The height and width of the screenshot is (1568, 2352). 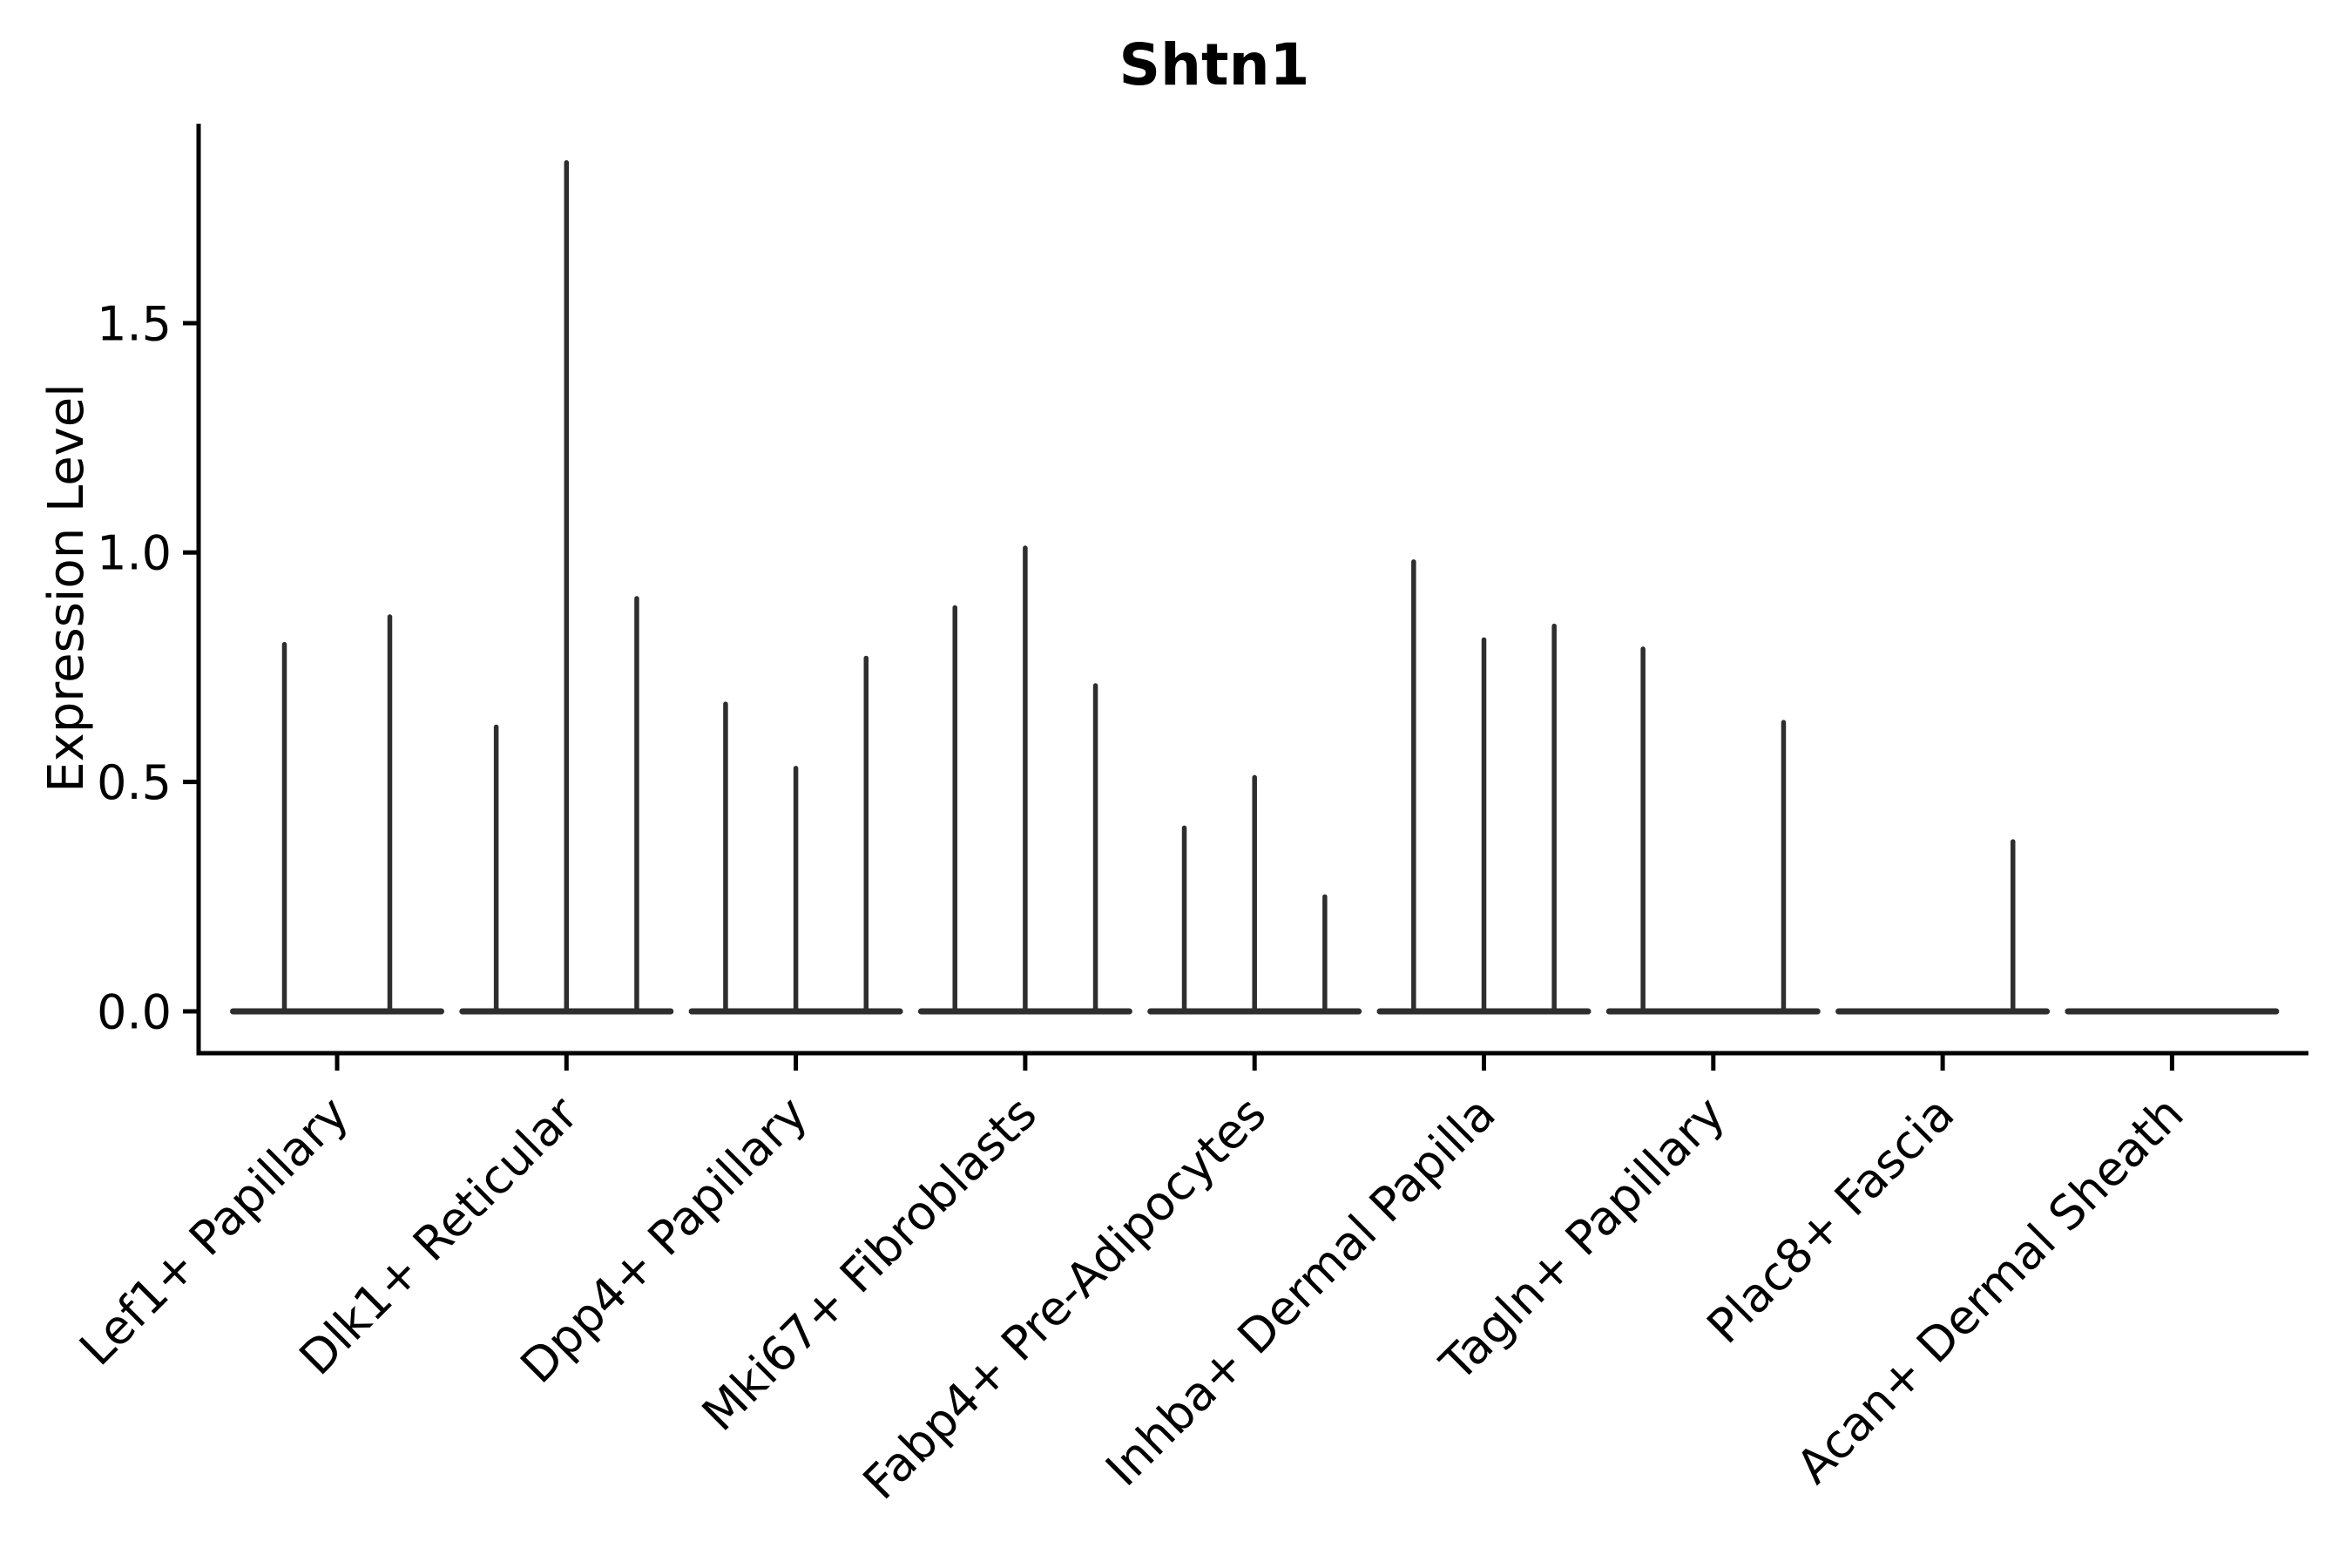 I want to click on chart-title: Shtn1, so click(x=1214, y=64).